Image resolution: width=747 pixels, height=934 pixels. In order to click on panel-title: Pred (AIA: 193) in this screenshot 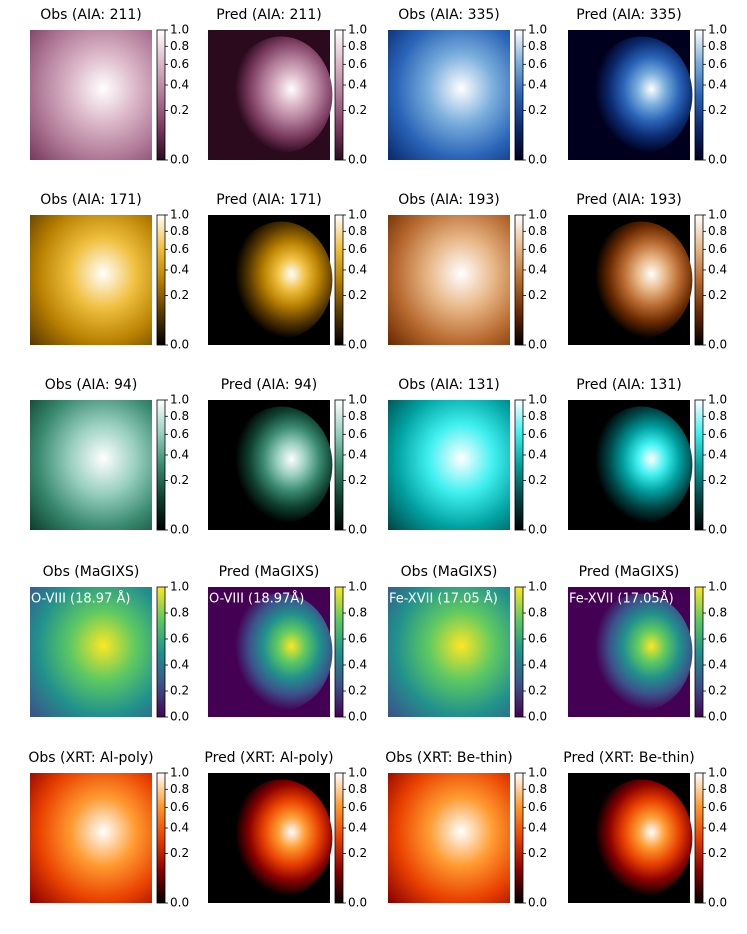, I will do `click(628, 200)`.